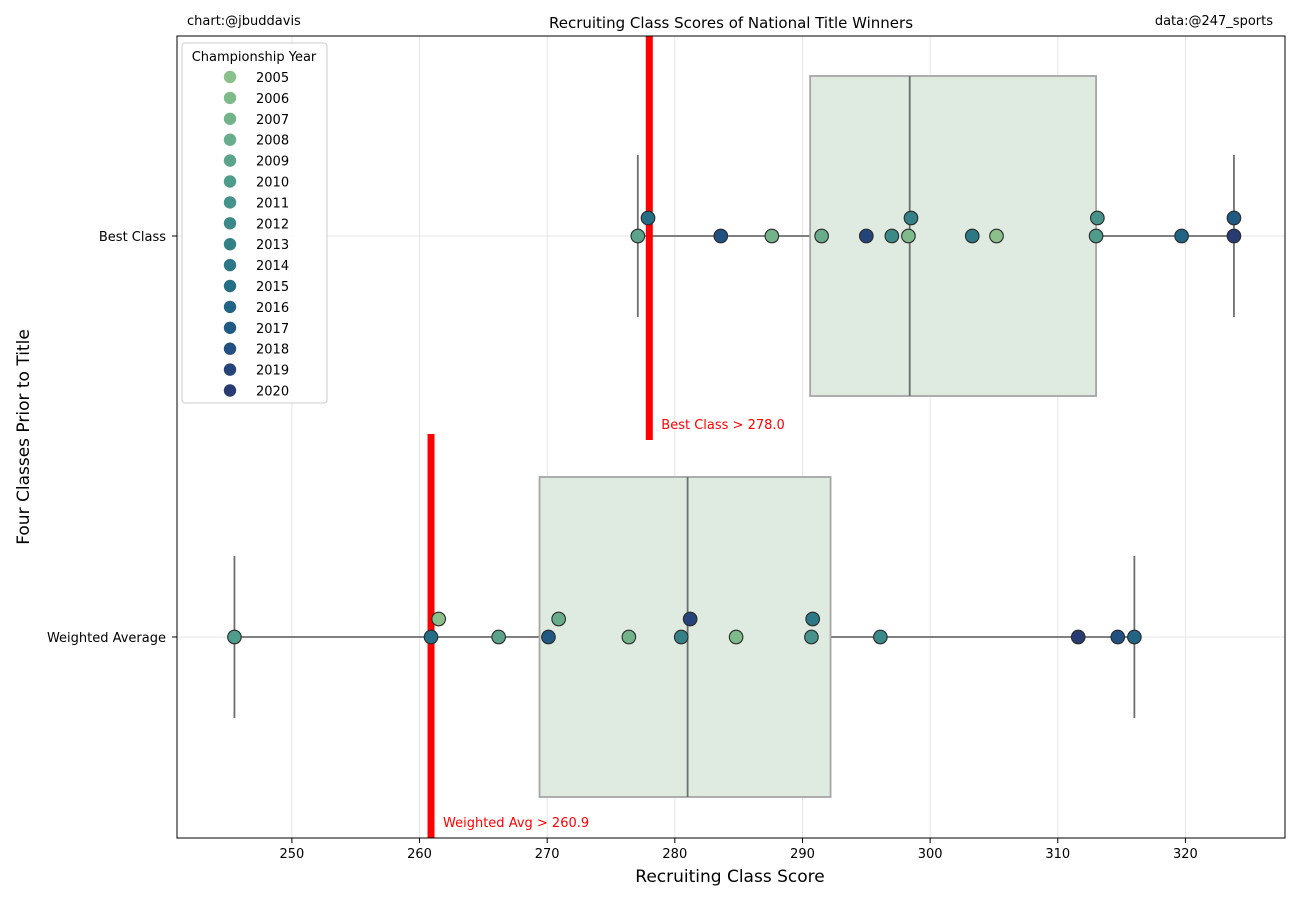 The height and width of the screenshot is (904, 1300). What do you see at coordinates (291, 854) in the screenshot?
I see `x-tick-label: 250` at bounding box center [291, 854].